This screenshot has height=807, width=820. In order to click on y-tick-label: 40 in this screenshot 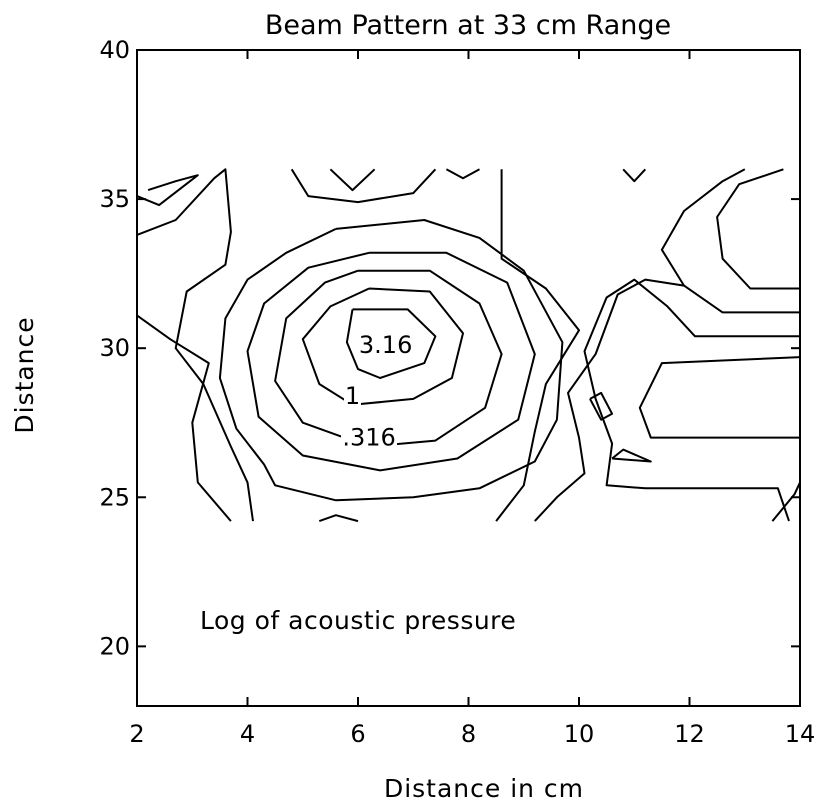, I will do `click(114, 50)`.